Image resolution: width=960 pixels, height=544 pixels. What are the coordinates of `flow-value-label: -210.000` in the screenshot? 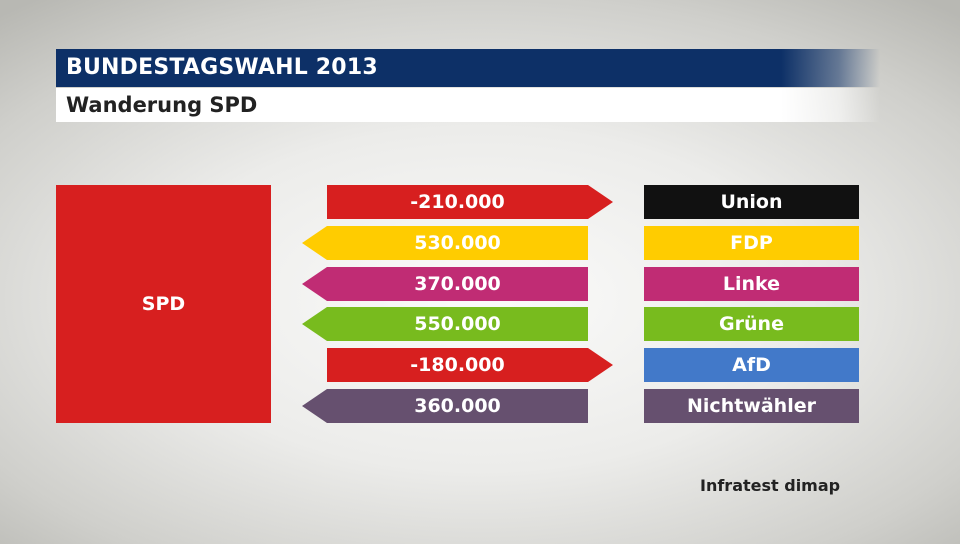 It's located at (457, 202).